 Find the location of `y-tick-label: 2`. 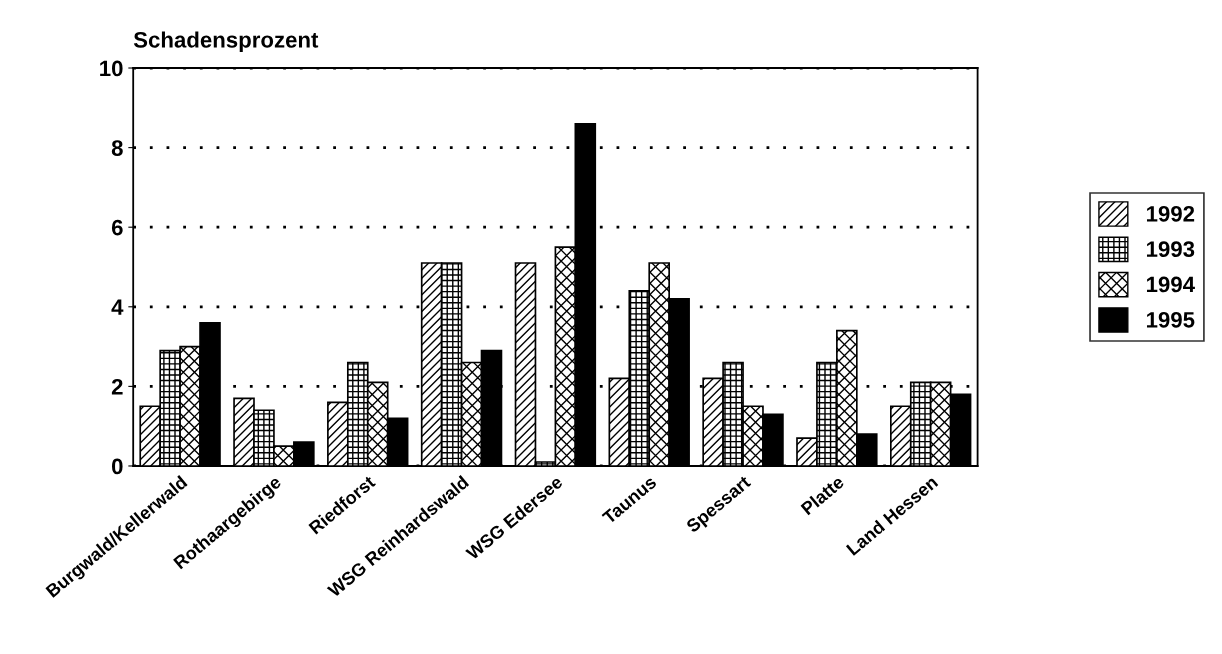

y-tick-label: 2 is located at coordinates (117, 386).